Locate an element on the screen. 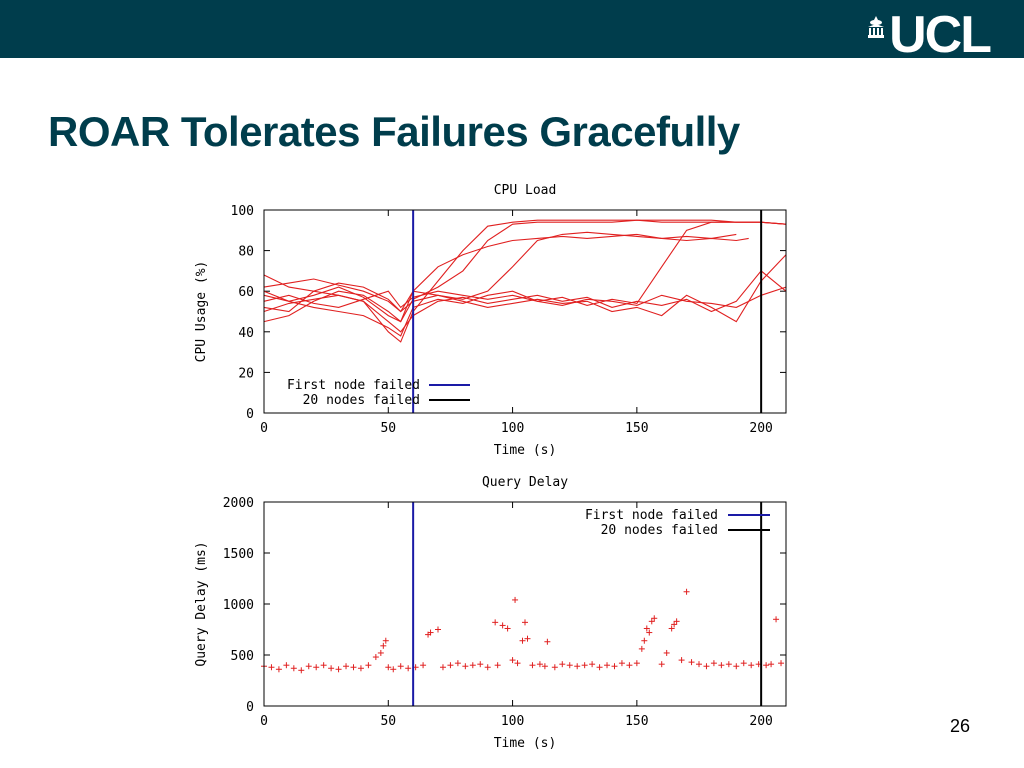 Image resolution: width=1024 pixels, height=768 pixels. y-axis-label: Query Delay (ms) is located at coordinates (201, 603).